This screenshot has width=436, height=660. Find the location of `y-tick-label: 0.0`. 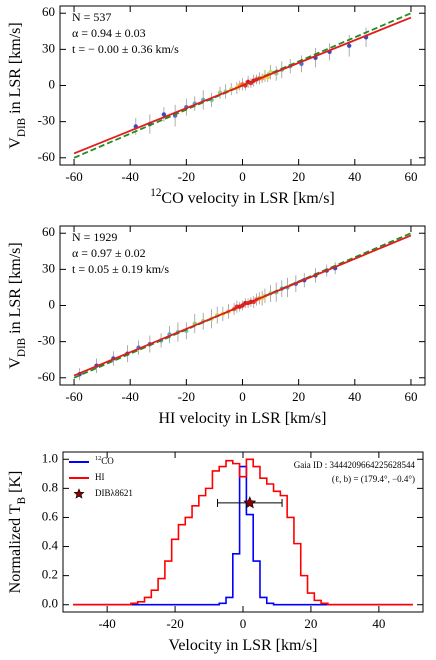

y-tick-label: 0.0 is located at coordinates (50, 603).